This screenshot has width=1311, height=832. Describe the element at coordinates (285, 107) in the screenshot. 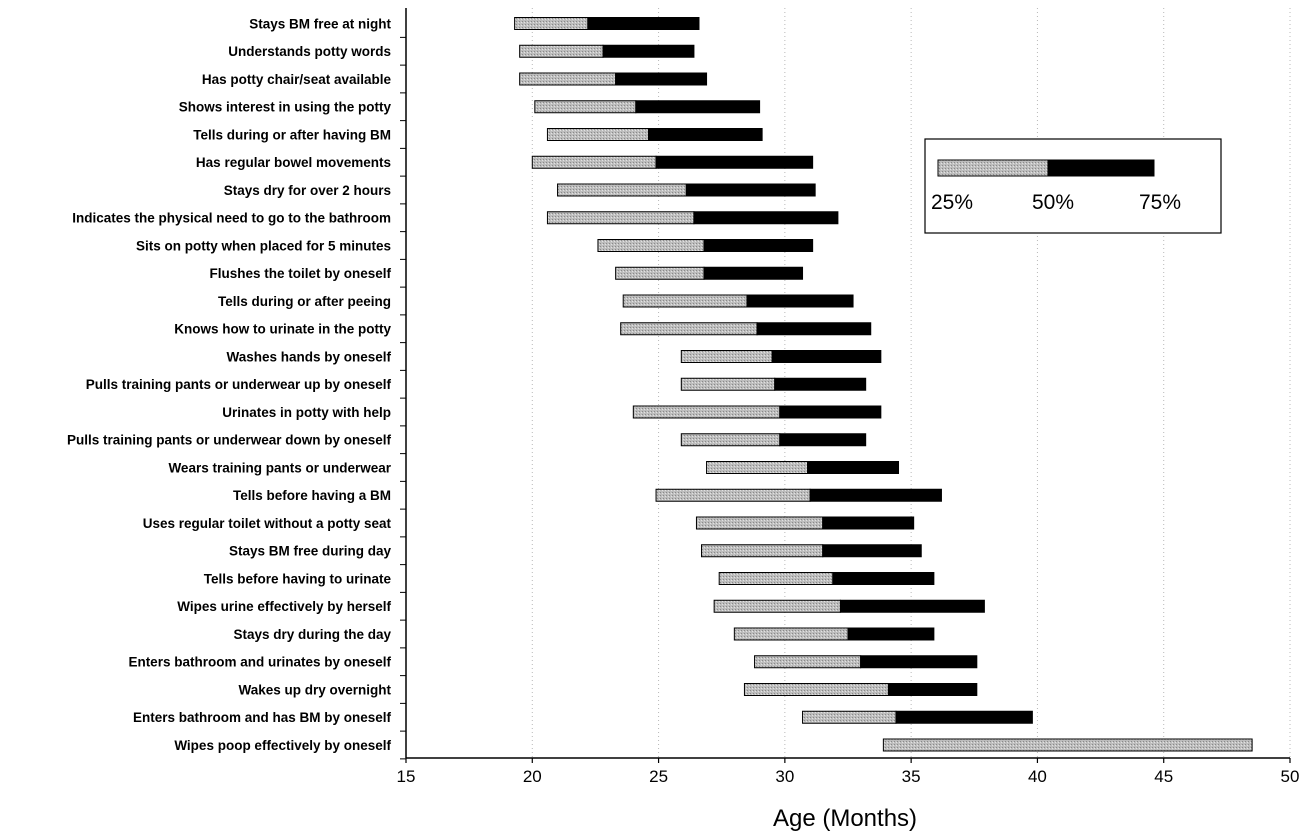

I see `category-label: Shows interest in using the potty` at that location.